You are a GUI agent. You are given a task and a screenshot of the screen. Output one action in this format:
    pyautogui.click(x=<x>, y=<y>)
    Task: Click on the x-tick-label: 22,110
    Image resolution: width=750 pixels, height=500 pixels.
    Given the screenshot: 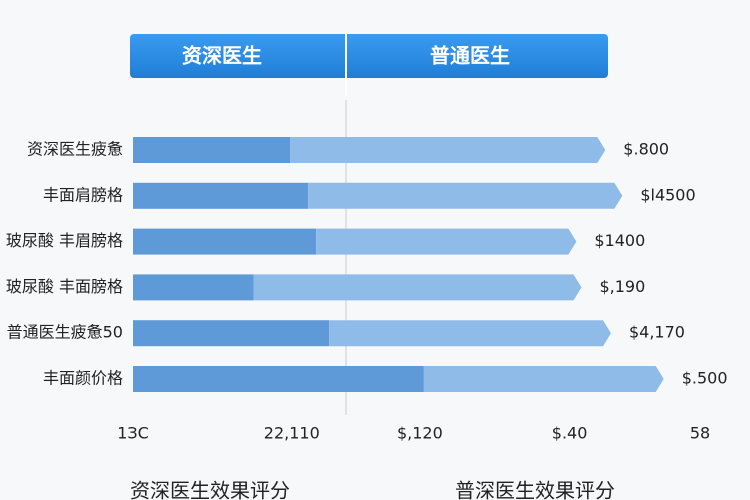 What is the action you would take?
    pyautogui.click(x=292, y=433)
    